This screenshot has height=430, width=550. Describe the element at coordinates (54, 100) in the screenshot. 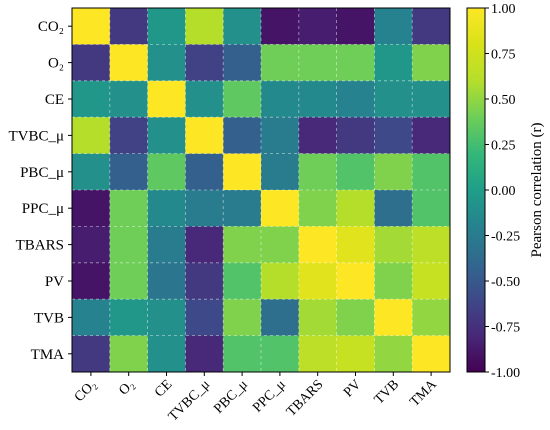

I see `row-label: CE` at that location.